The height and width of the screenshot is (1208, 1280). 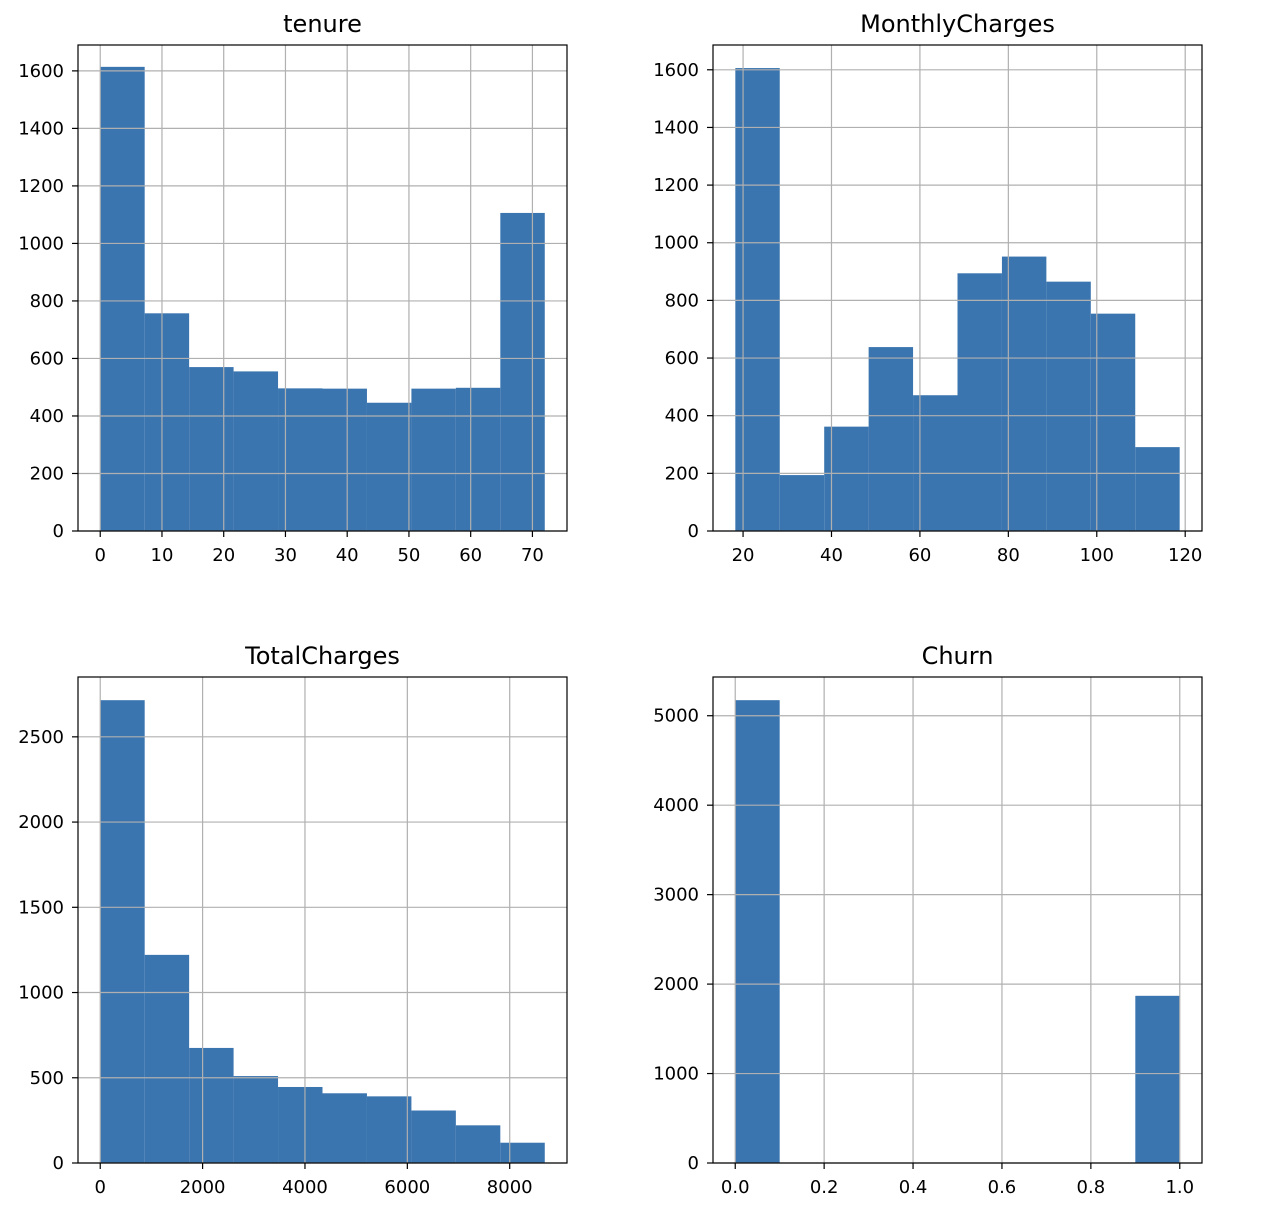 I want to click on monthlycharges-x-tick-label: 20, so click(x=743, y=555).